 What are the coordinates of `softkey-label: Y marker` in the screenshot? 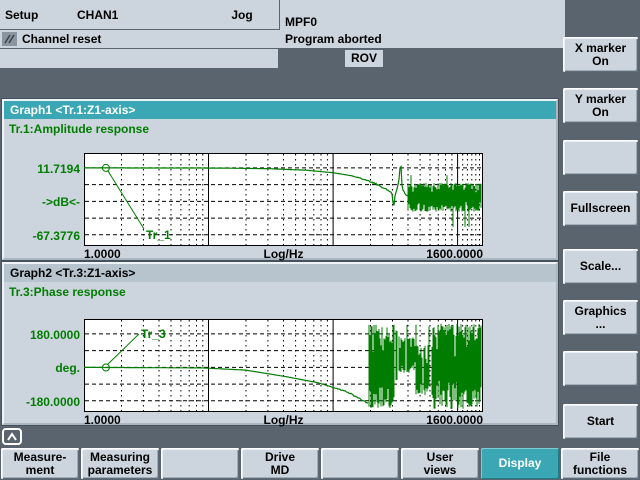 It's located at (600, 98).